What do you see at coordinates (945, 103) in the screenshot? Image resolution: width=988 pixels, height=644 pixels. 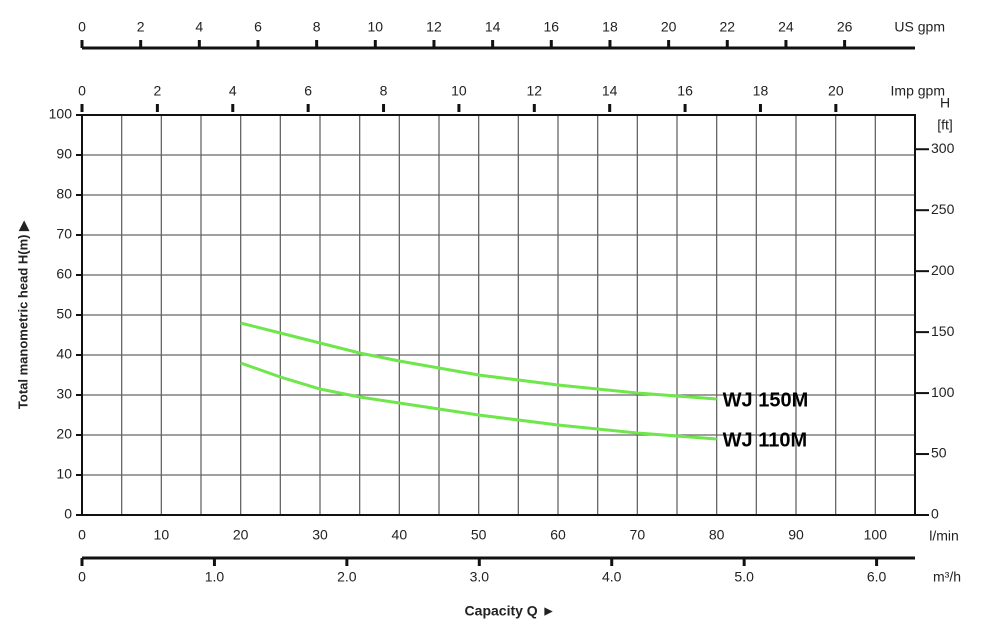 I see `y2-unit: H` at bounding box center [945, 103].